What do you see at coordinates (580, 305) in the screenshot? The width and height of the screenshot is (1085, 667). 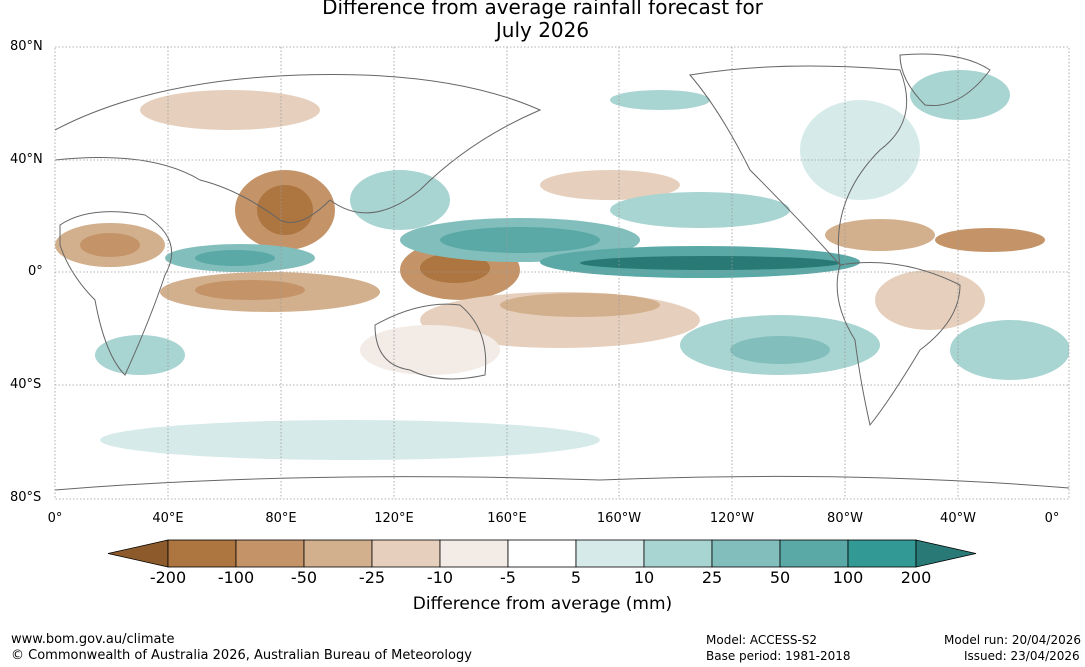 I see `dry-region-south-pacific-core` at bounding box center [580, 305].